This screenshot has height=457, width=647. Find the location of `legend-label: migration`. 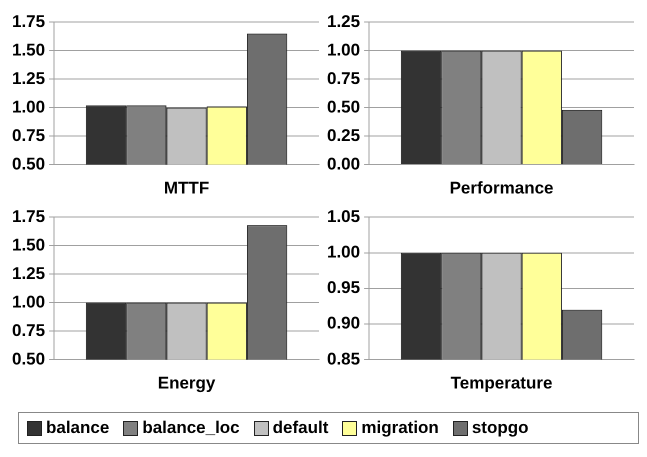

legend-label: migration is located at coordinates (400, 428).